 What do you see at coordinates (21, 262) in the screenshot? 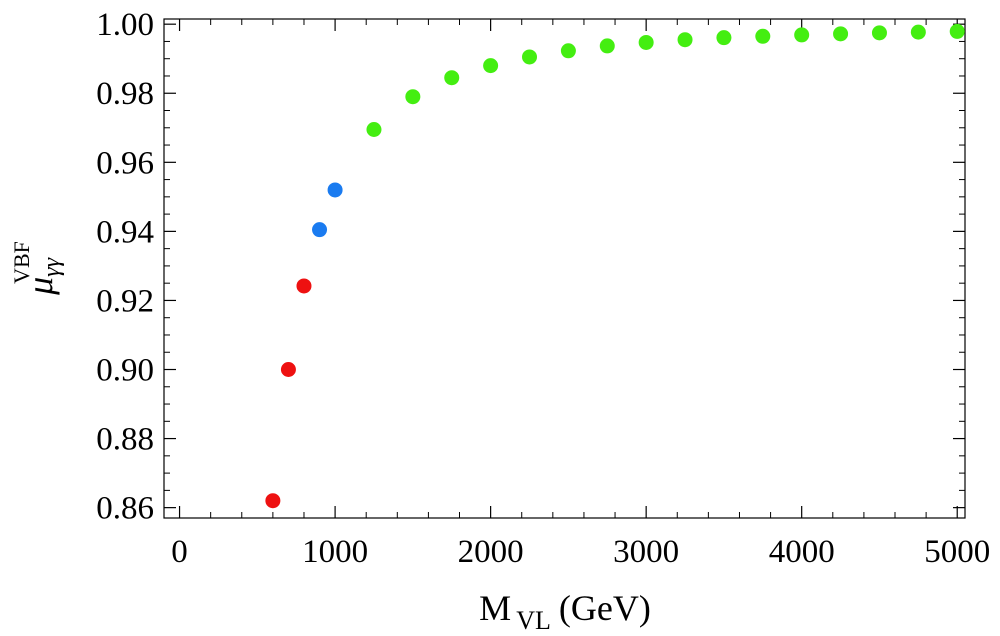
I see `y-axis-title-superscript: VBF` at bounding box center [21, 262].